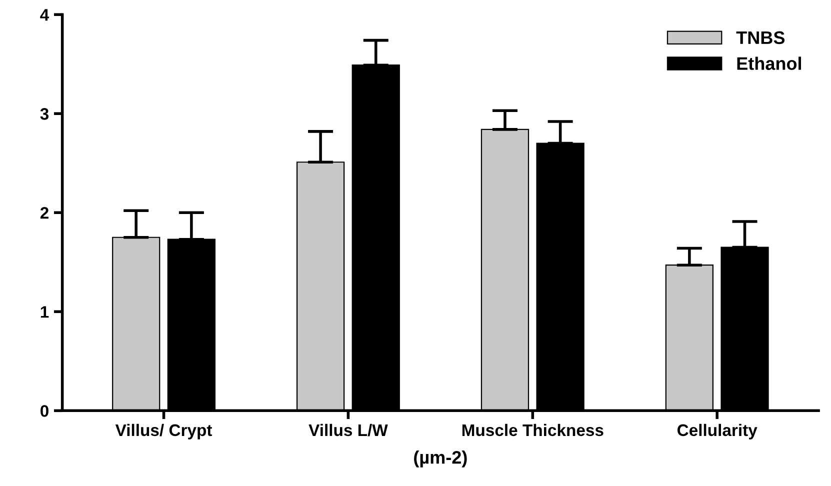 This screenshot has width=831, height=486. I want to click on legend-label: TNBS, so click(760, 37).